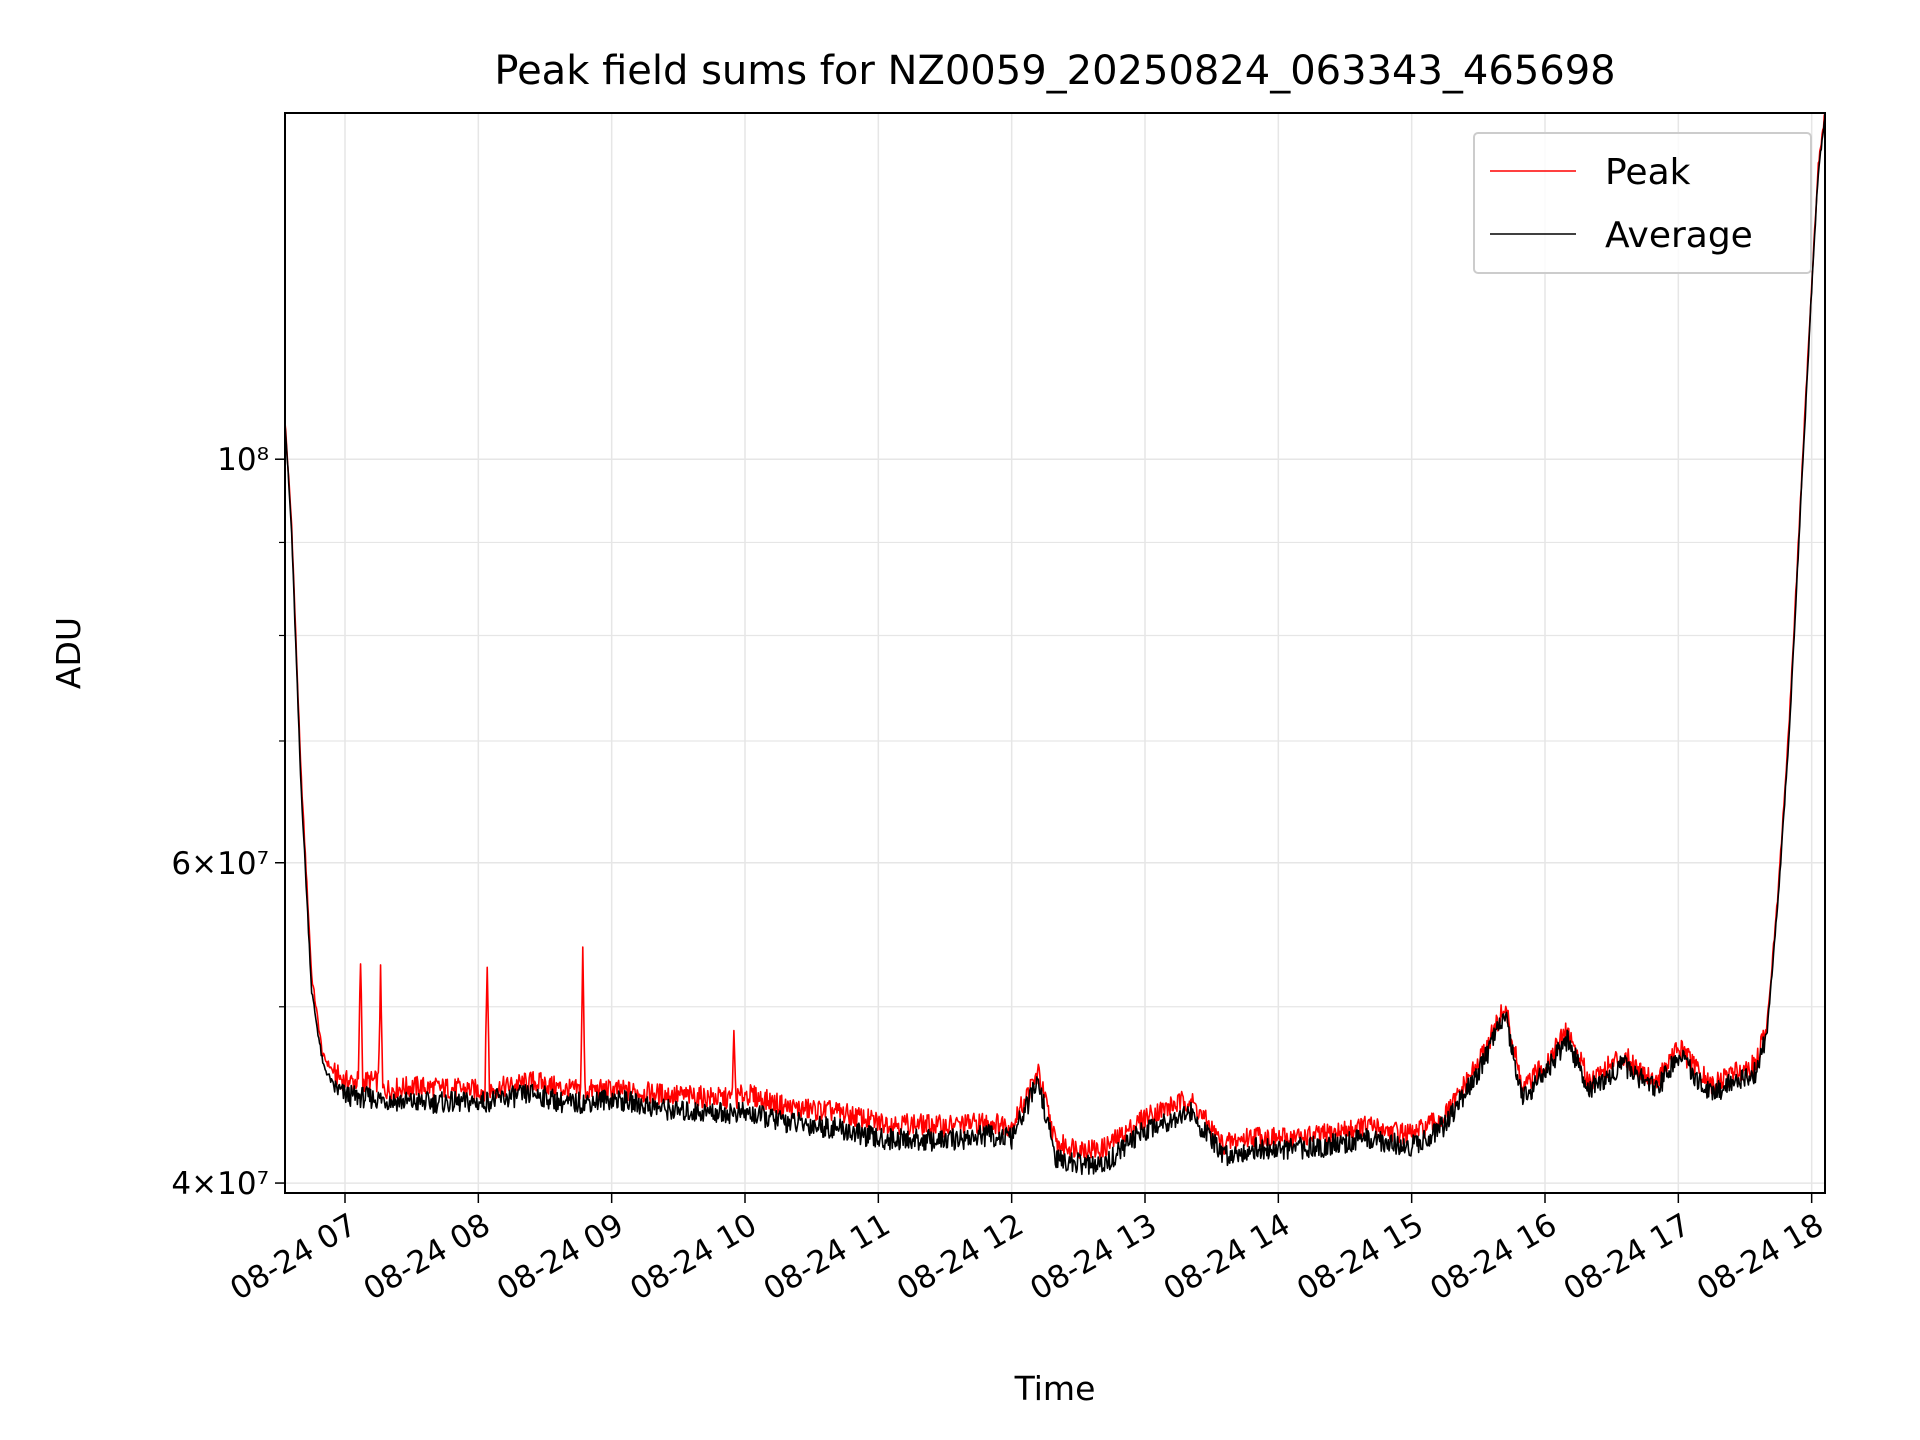 This screenshot has height=1440, width=1920. I want to click on legend: Peak Average, so click(1642, 203).